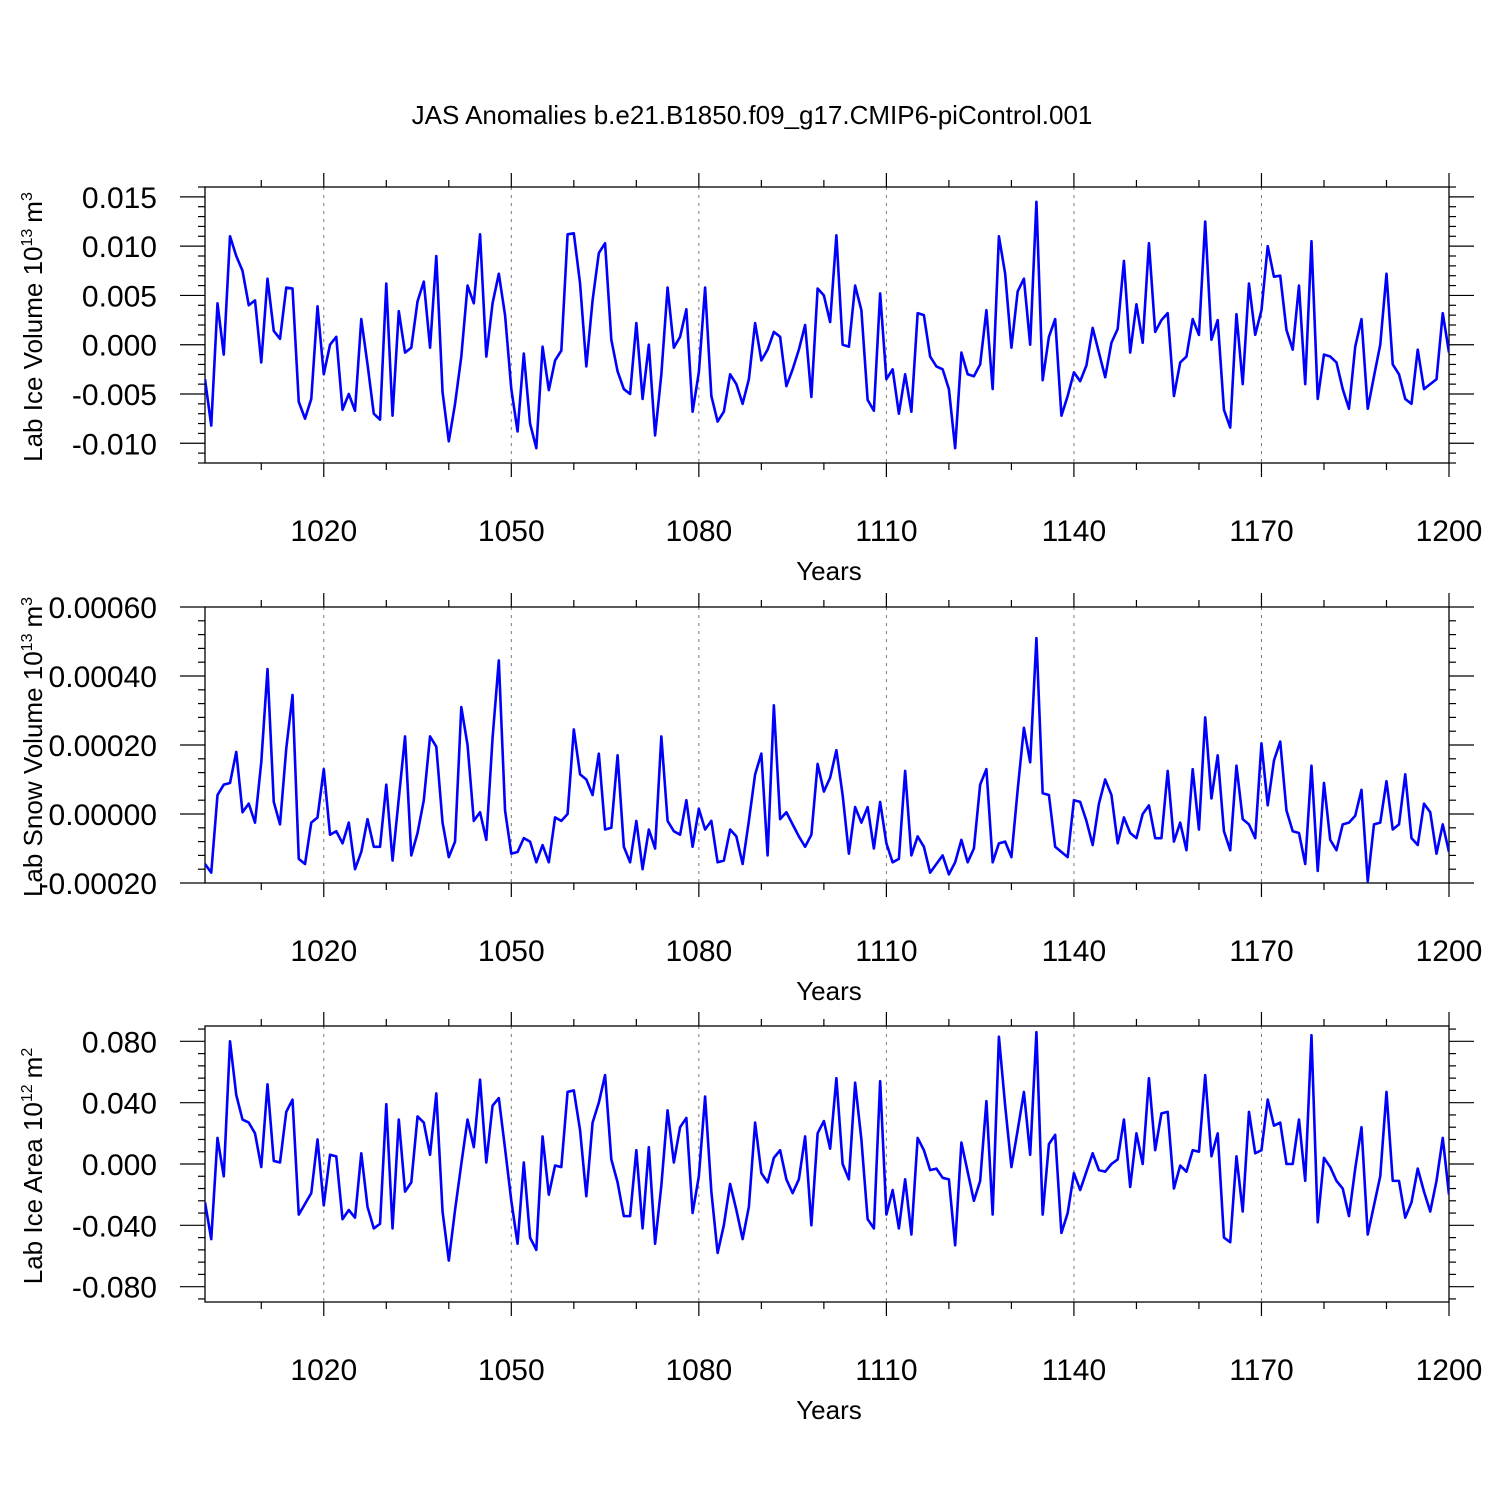 The width and height of the screenshot is (1500, 1500). I want to click on snow-volume-y-tick-label: 0.00020, so click(103, 746).